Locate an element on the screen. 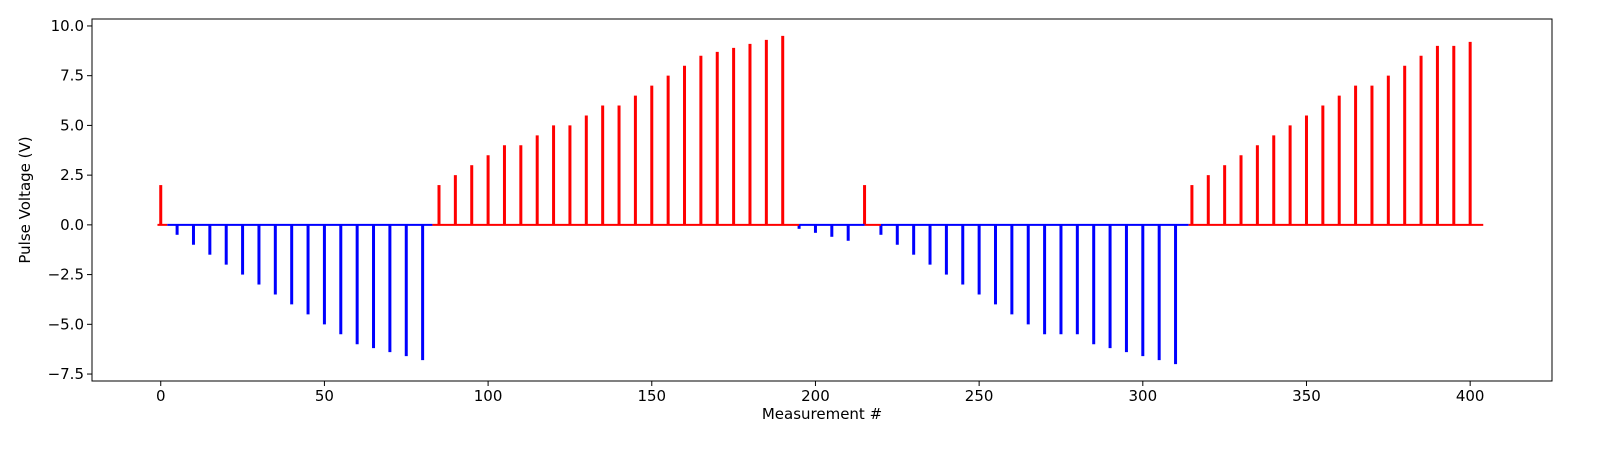  y-tick-label: −5.0 is located at coordinates (66, 324).